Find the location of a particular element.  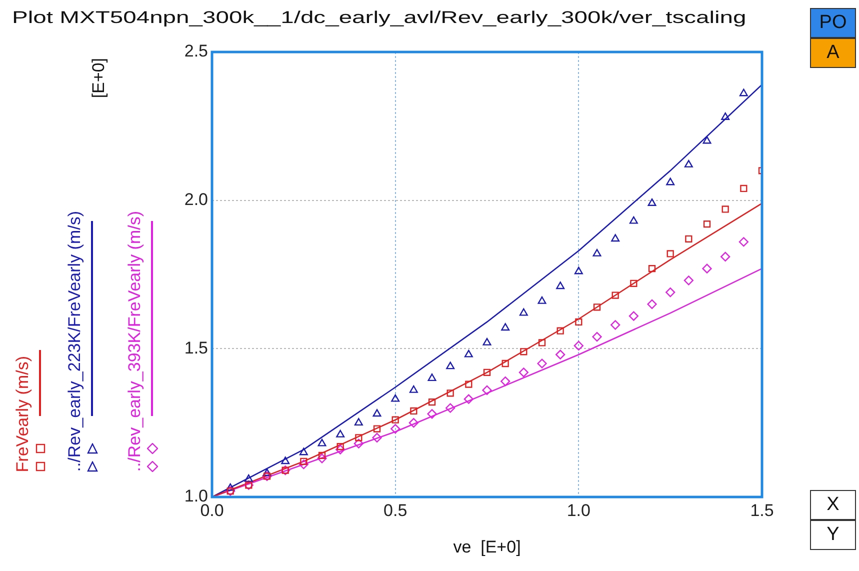

x-tick-label: 1.0 is located at coordinates (578, 510).